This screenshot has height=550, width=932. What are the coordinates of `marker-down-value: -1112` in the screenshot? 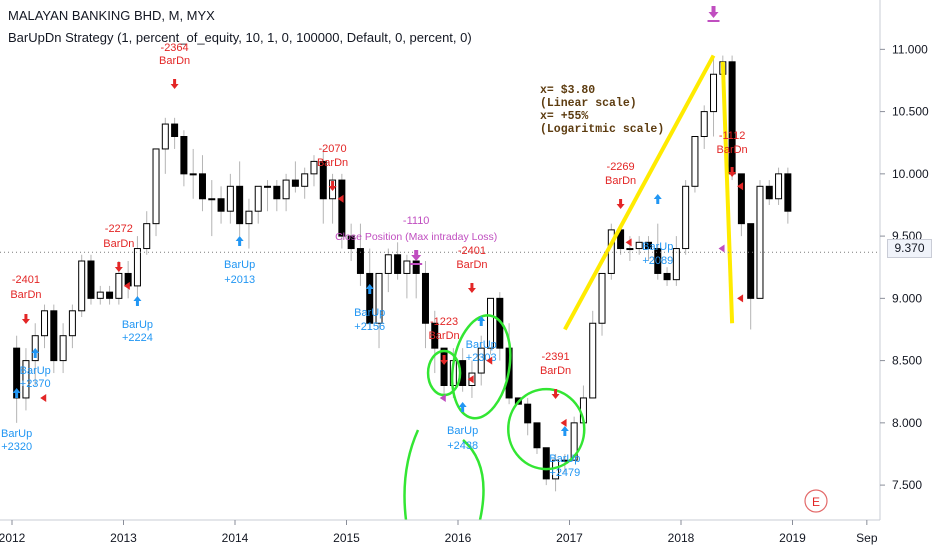 It's located at (732, 136).